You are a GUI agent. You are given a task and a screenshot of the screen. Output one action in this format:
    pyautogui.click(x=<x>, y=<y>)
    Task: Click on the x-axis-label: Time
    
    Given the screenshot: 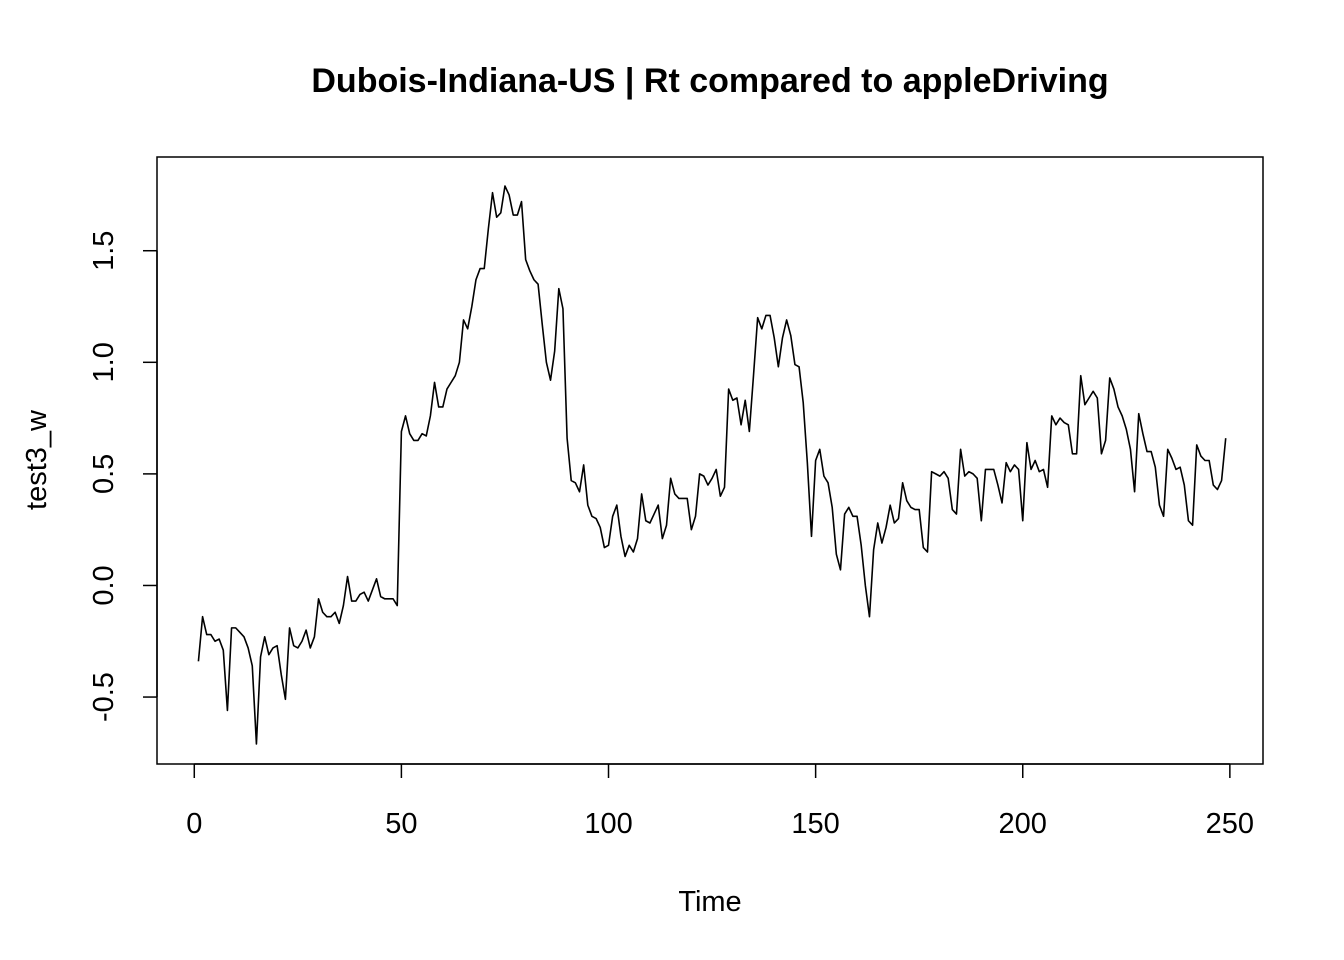 What is the action you would take?
    pyautogui.click(x=709, y=902)
    